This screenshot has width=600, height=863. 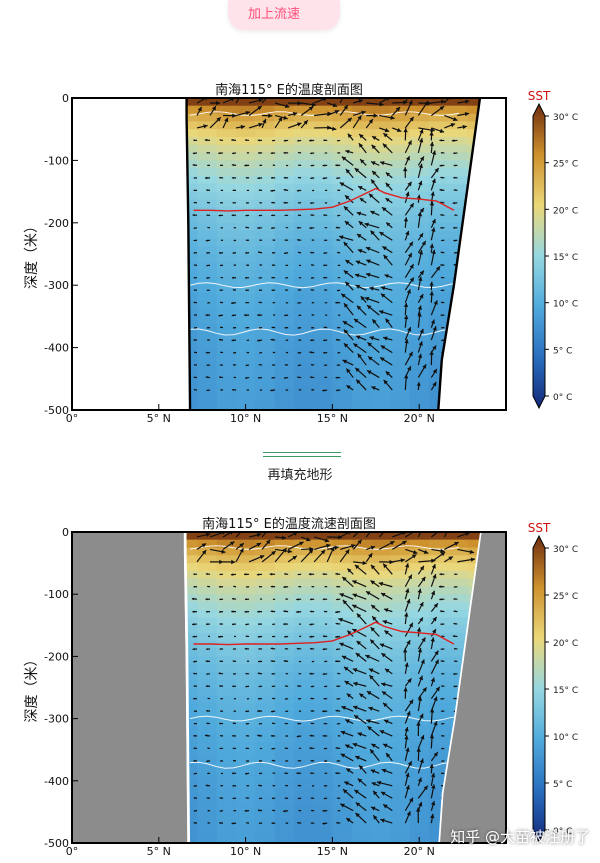 I want to click on add-flow-button: 加上流速, so click(x=284, y=15).